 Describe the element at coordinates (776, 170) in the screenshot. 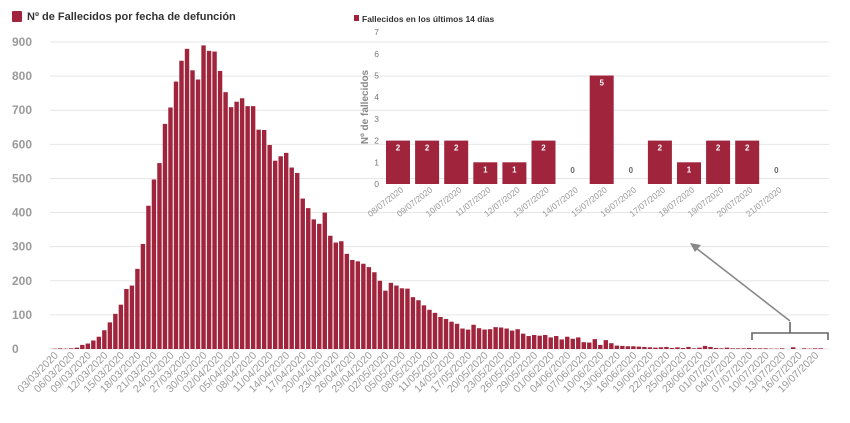

I see `inset-data-label: 0` at that location.